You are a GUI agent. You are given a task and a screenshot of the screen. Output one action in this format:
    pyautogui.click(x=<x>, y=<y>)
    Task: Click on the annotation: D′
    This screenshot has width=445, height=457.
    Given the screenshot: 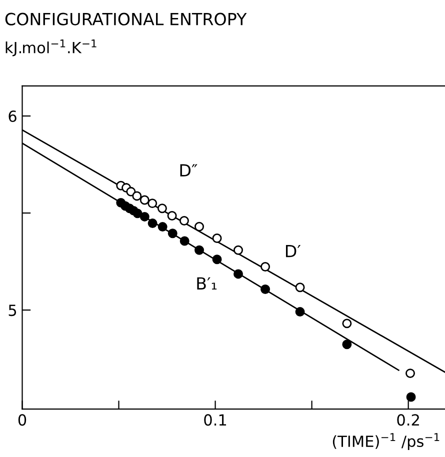 What is the action you would take?
    pyautogui.click(x=293, y=251)
    